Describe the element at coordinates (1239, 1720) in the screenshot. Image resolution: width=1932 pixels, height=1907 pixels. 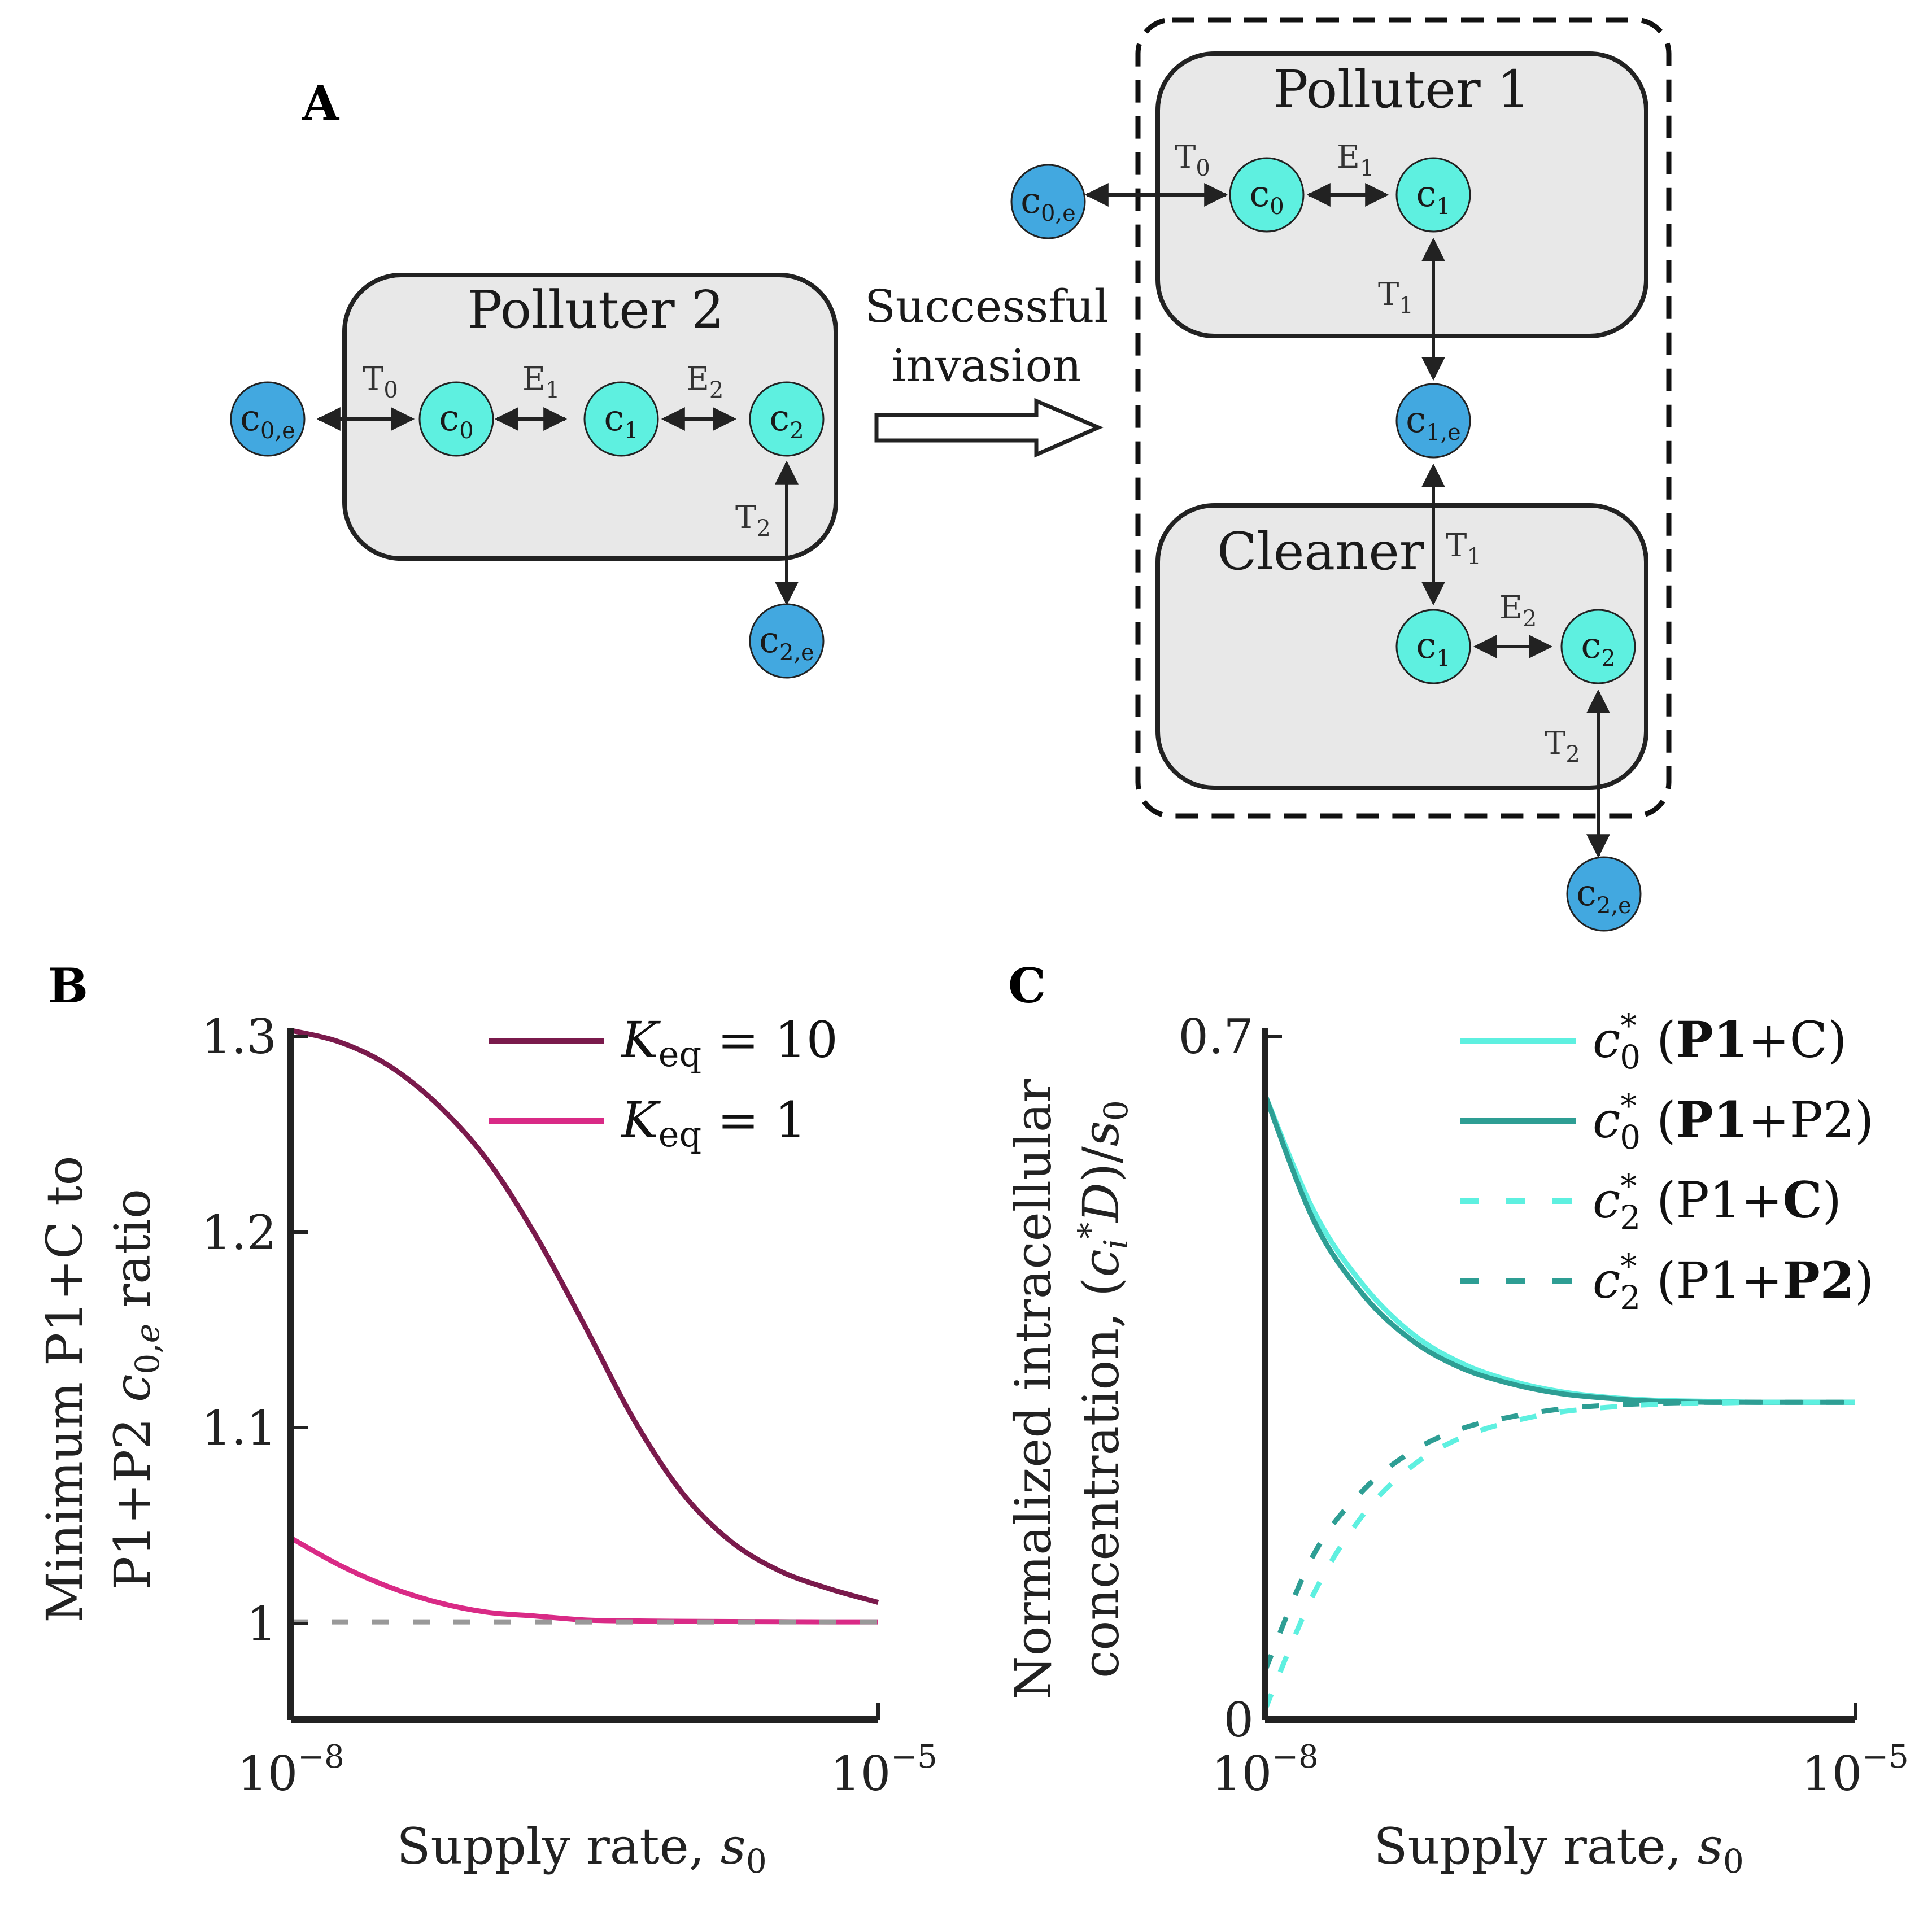
I see `panel-c-ytick-label-0: 0` at that location.